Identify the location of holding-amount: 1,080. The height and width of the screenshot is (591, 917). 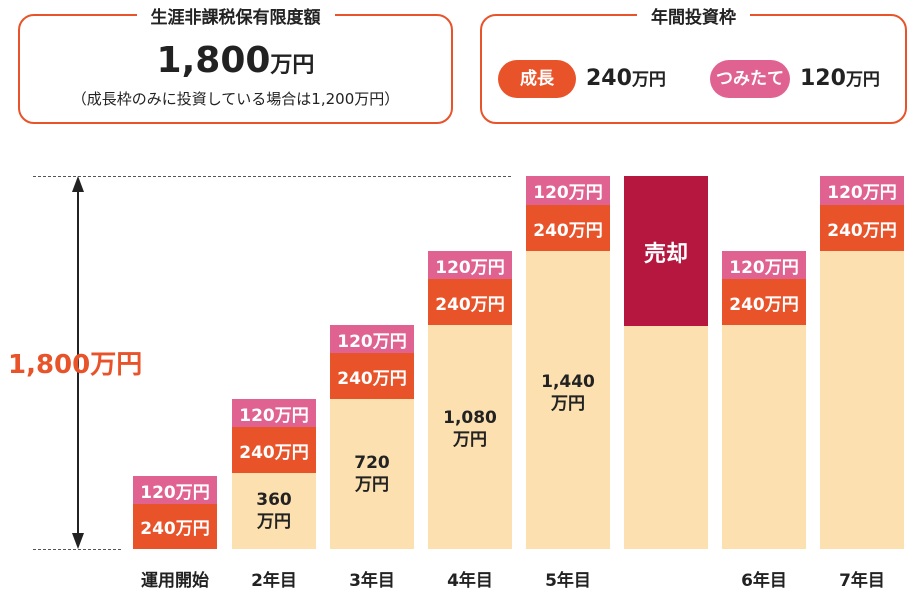
(470, 418).